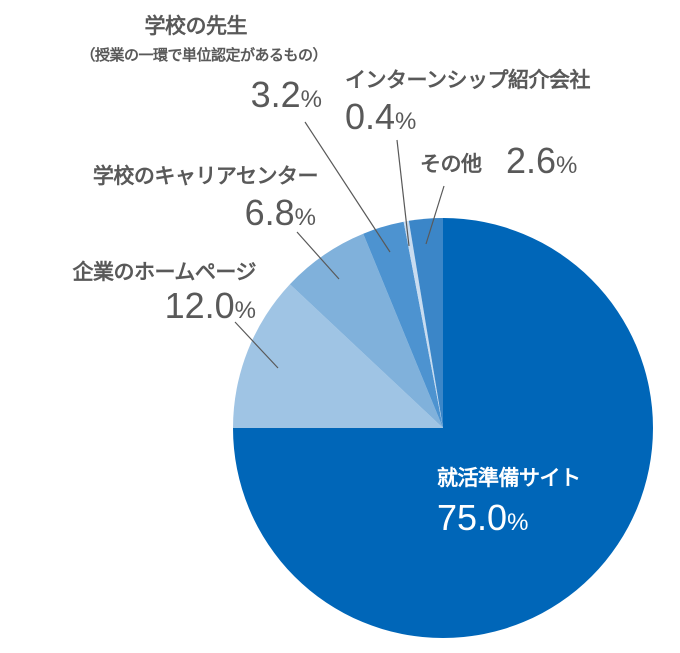 The width and height of the screenshot is (680, 653). I want to click on slice-value-job-prep-site: 75.0%, so click(483, 517).